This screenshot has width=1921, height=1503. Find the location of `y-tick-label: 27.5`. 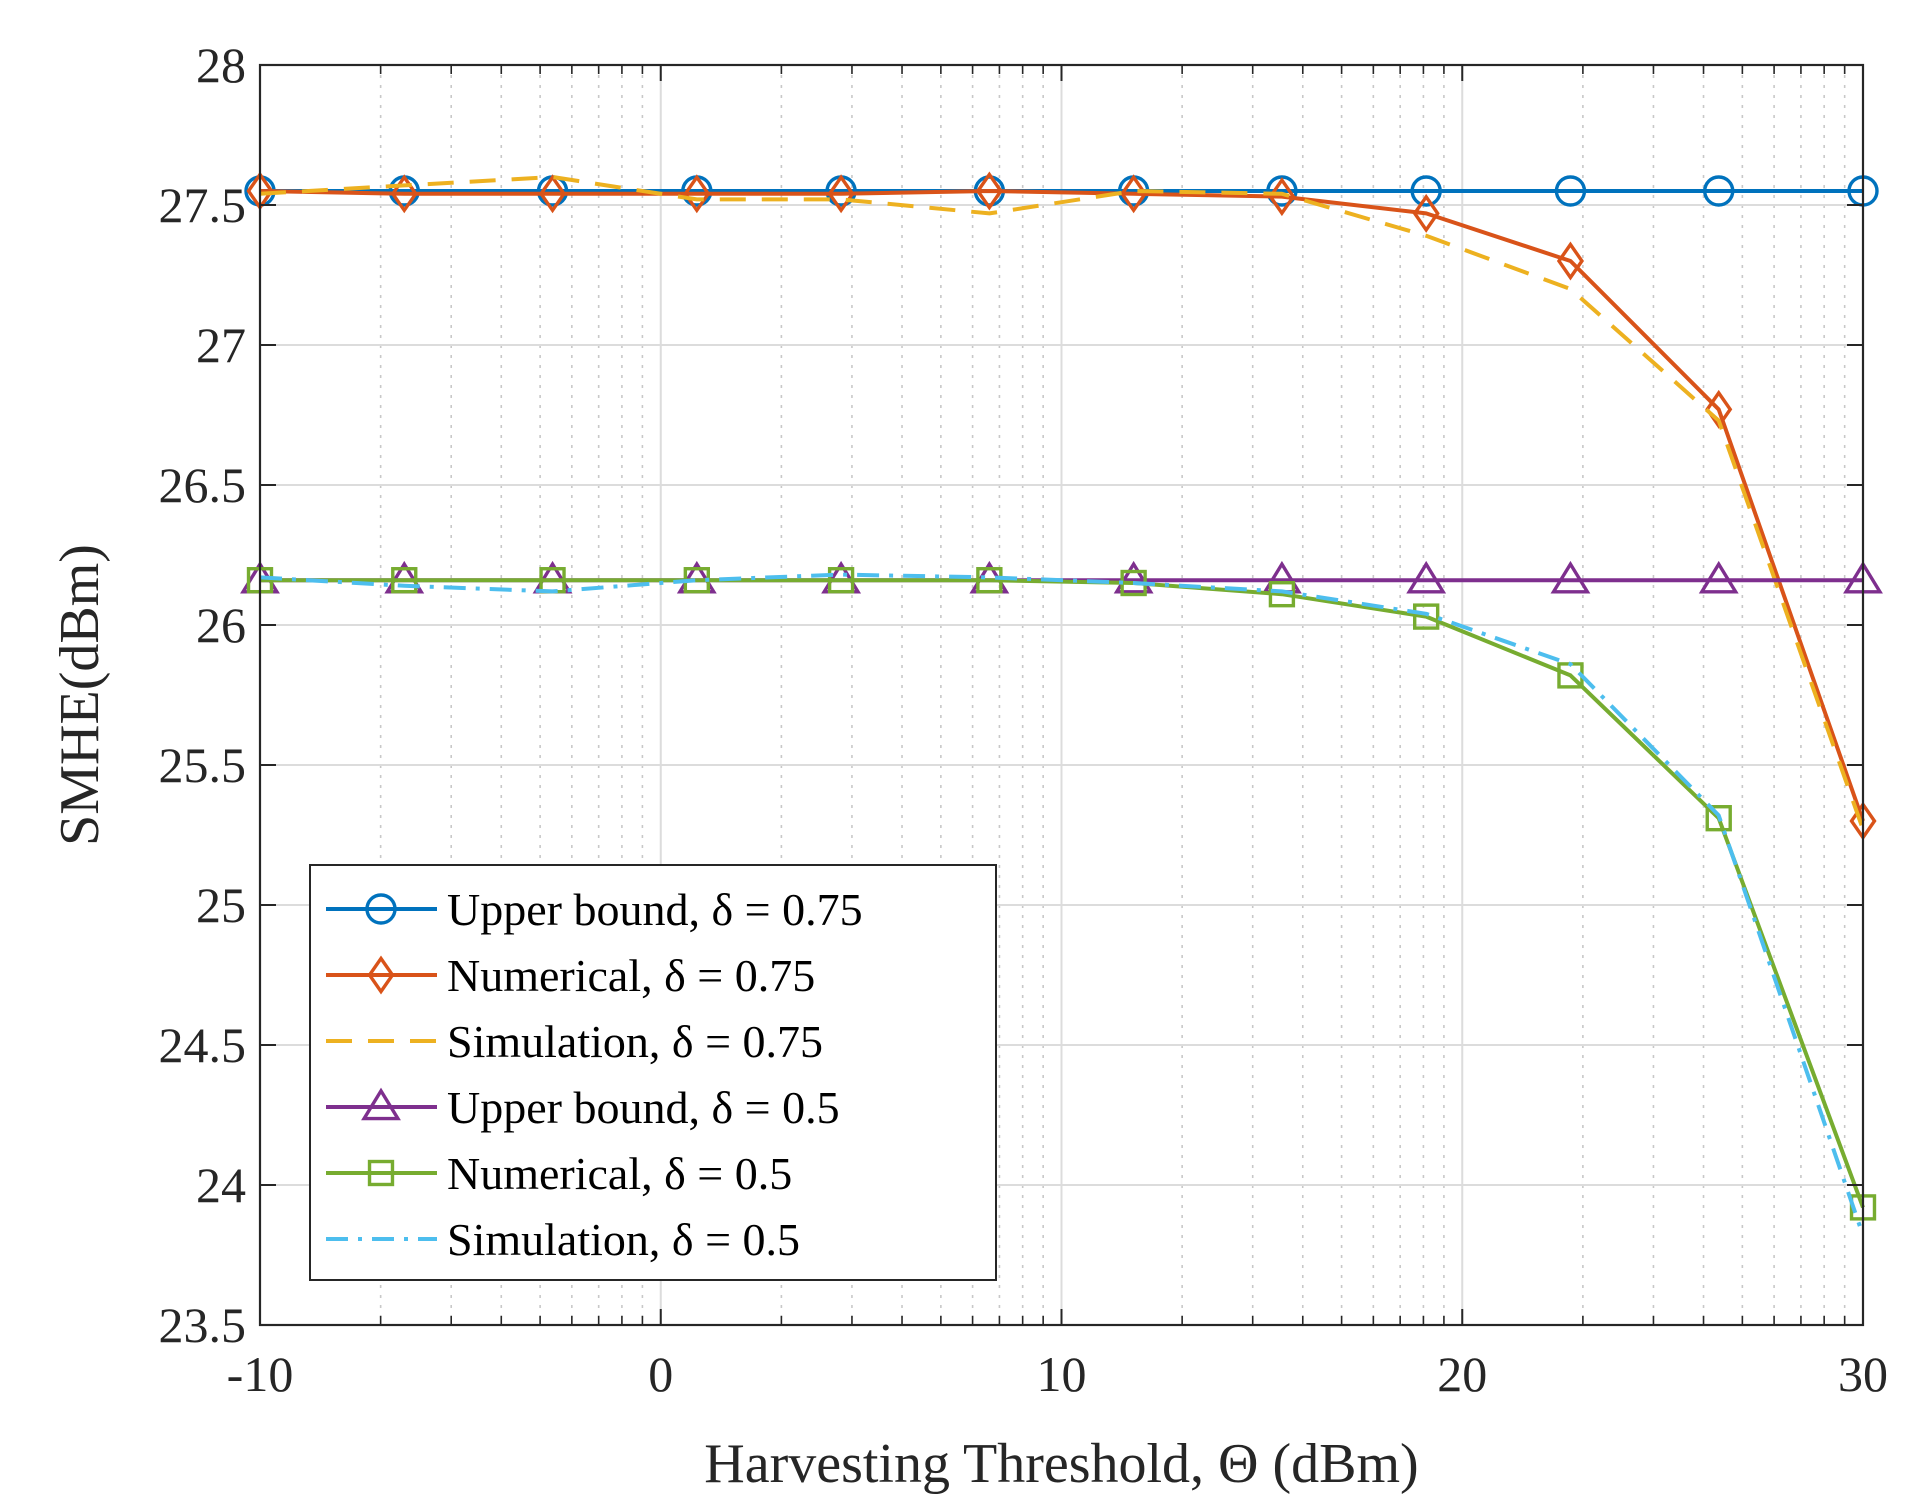

y-tick-label: 27.5 is located at coordinates (203, 205).